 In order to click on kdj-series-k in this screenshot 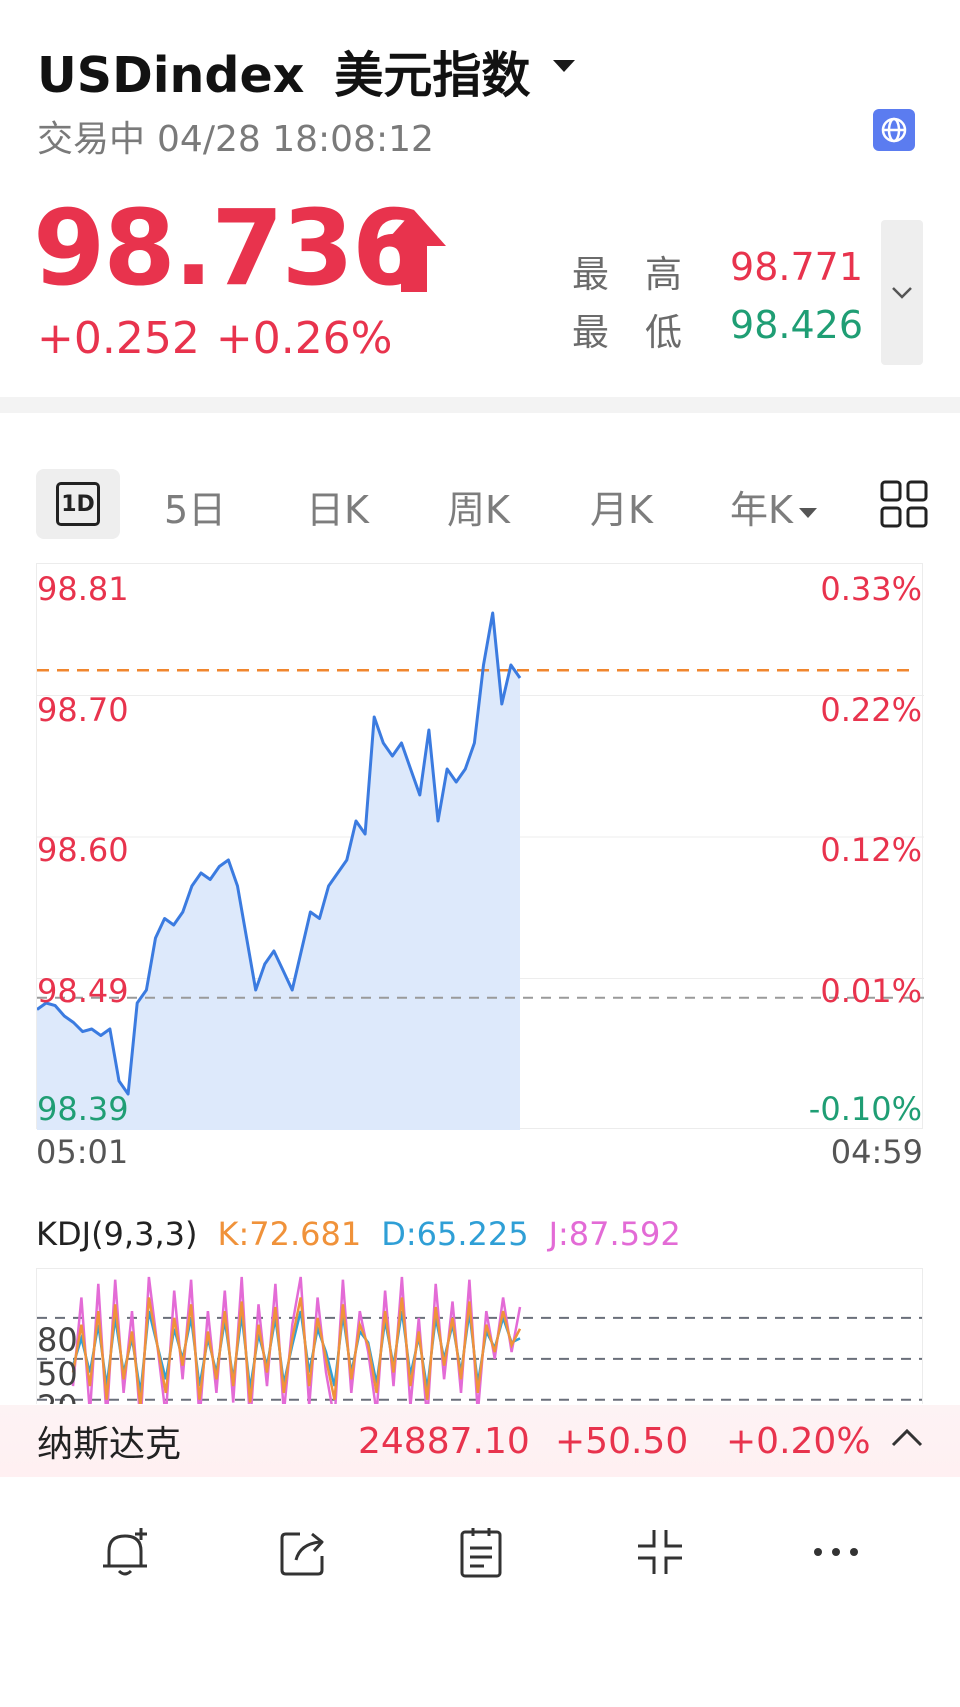, I will do `click(296, 1350)`.